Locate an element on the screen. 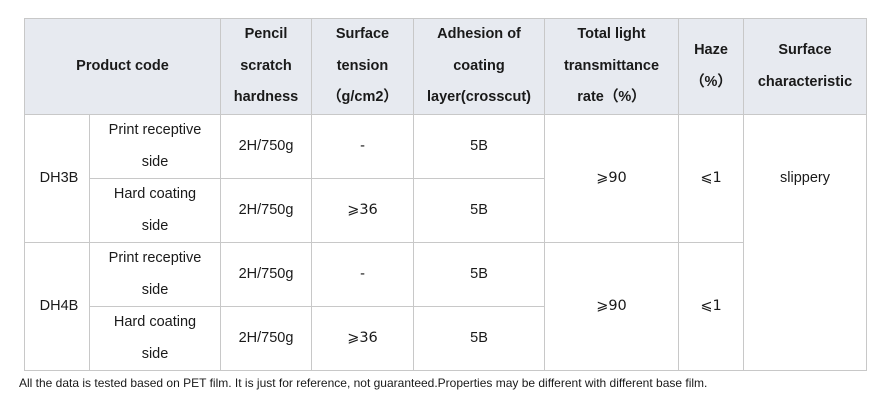  header-text: （g/cm2） is located at coordinates (362, 97).